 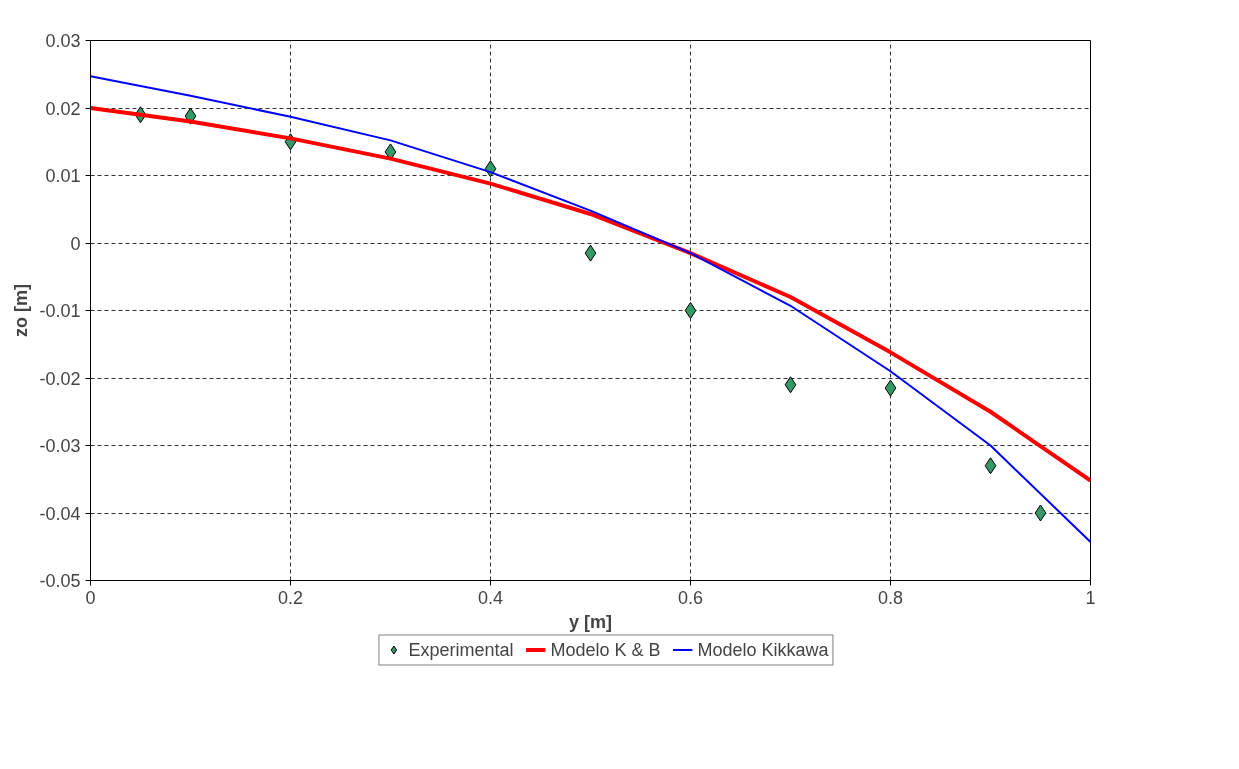 I want to click on x-tick-label: 0, so click(x=90, y=597).